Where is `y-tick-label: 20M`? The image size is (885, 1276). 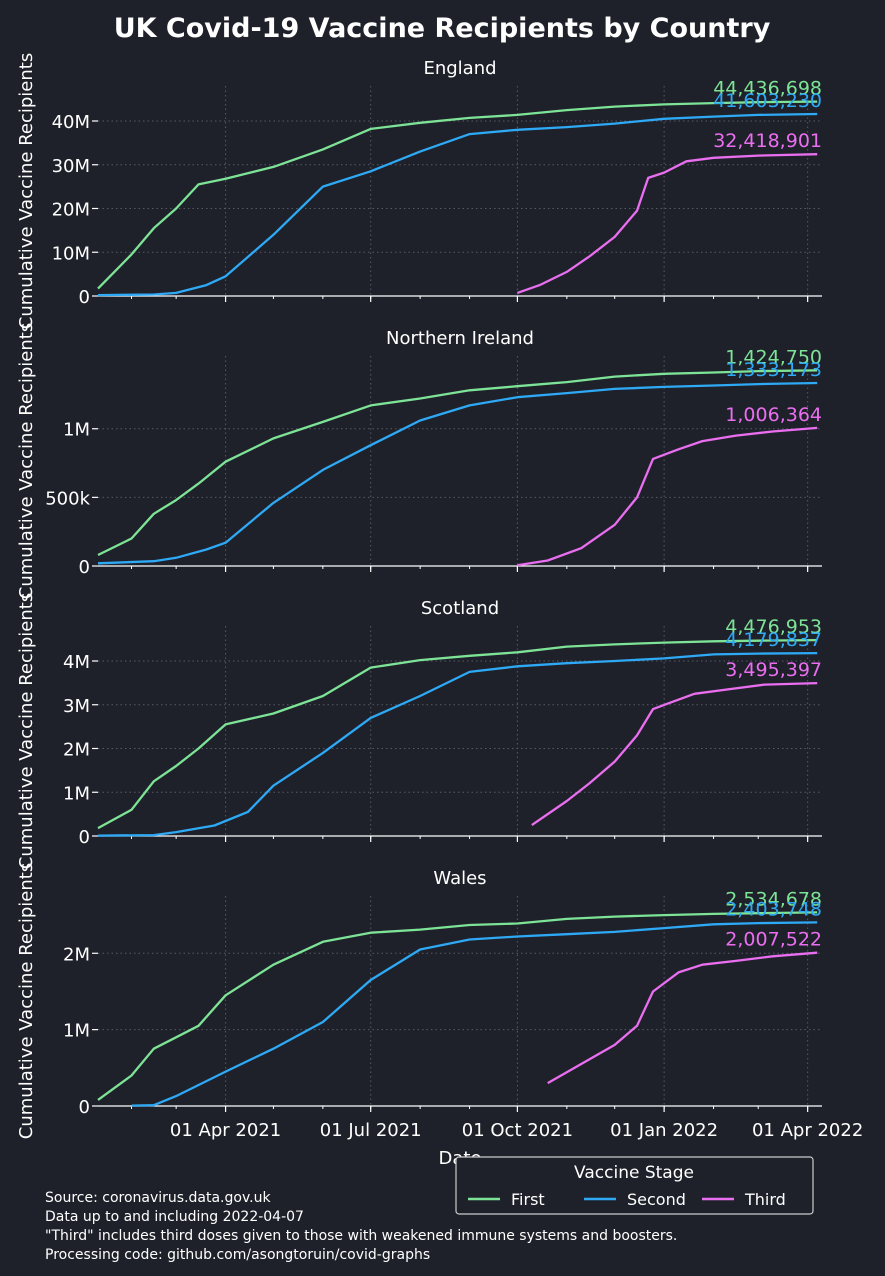
y-tick-label: 20M is located at coordinates (71, 210).